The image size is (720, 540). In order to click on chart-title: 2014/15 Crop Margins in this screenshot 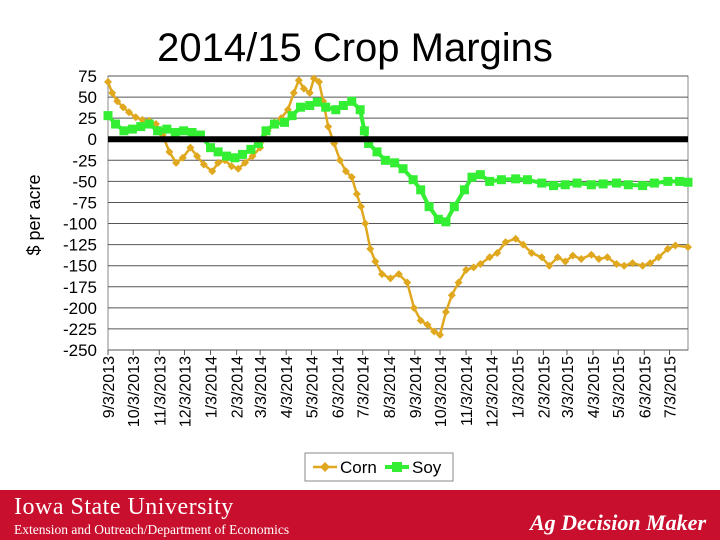, I will do `click(360, 48)`.